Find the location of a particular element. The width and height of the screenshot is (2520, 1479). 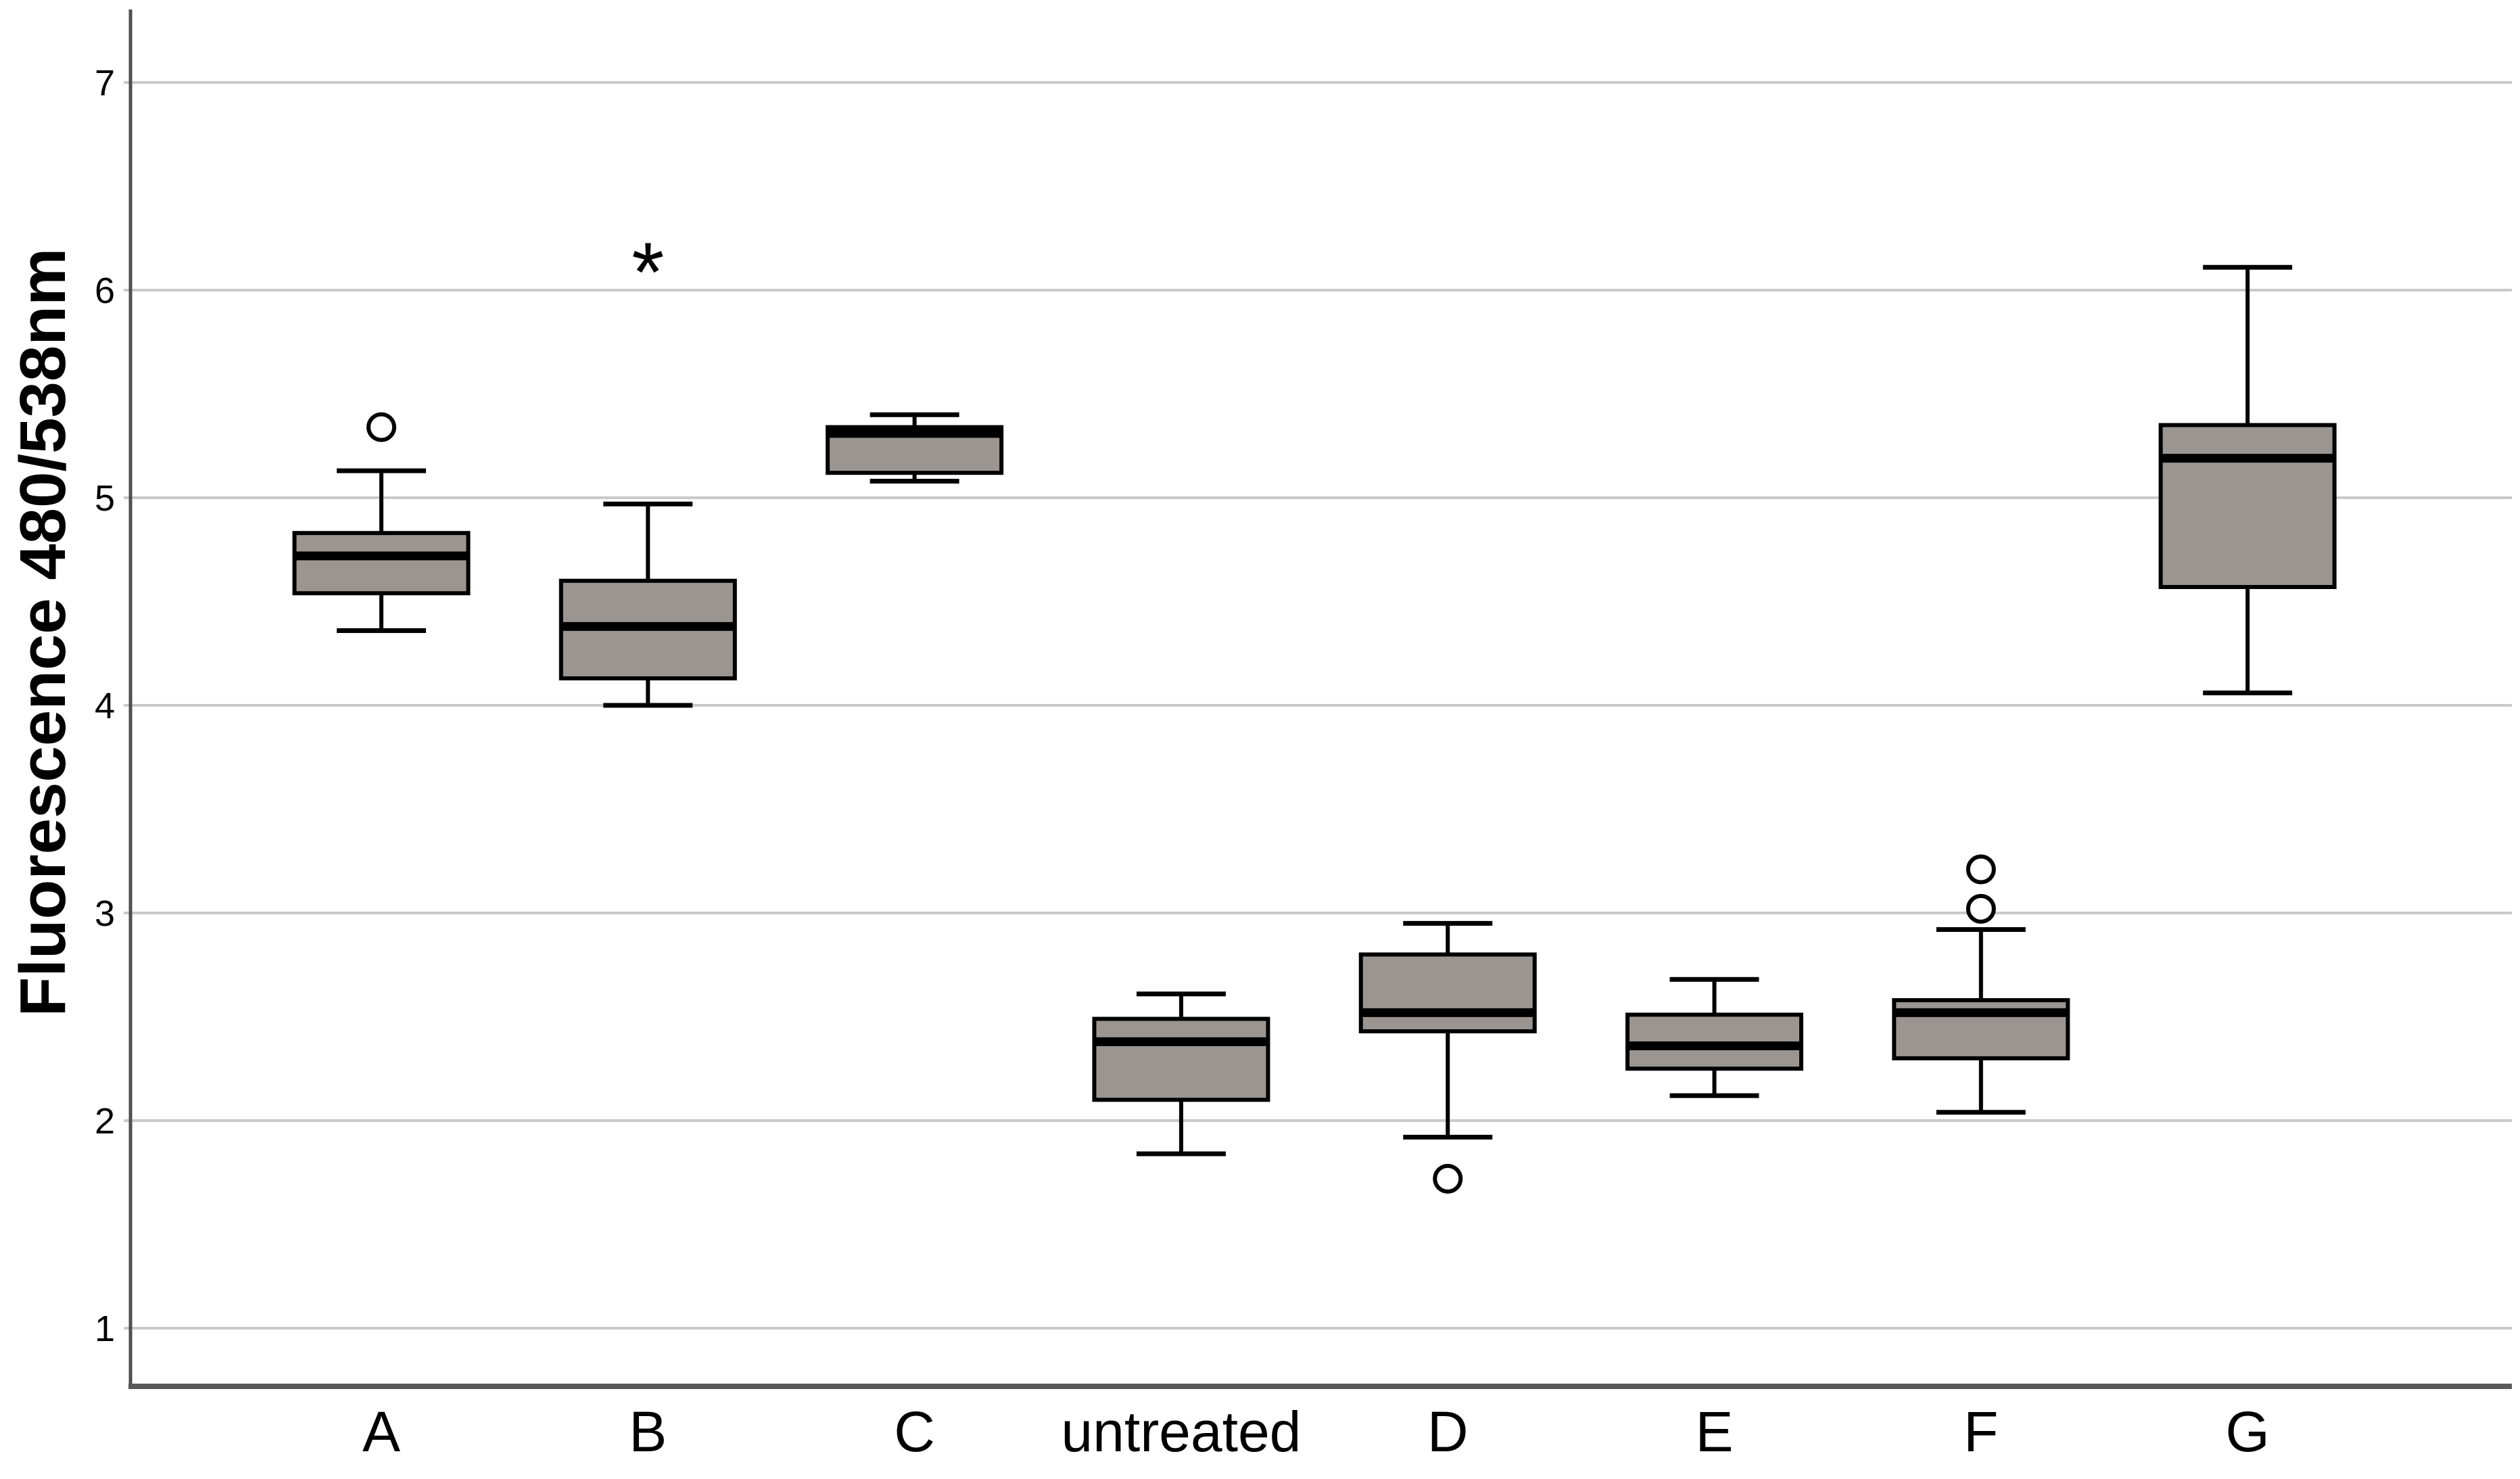

y-axis-tick-label: 1 is located at coordinates (105, 1329).